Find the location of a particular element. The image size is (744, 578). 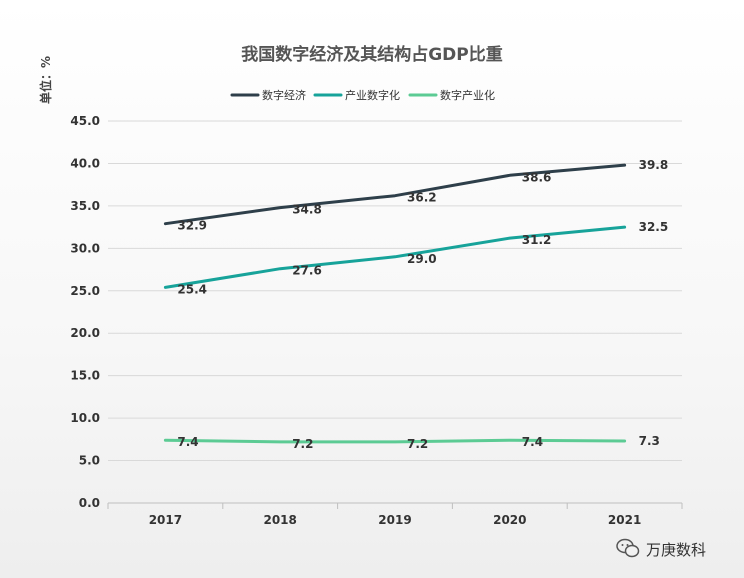

x-axis: 2017 2018 2019 2020 2021 is located at coordinates (395, 514).